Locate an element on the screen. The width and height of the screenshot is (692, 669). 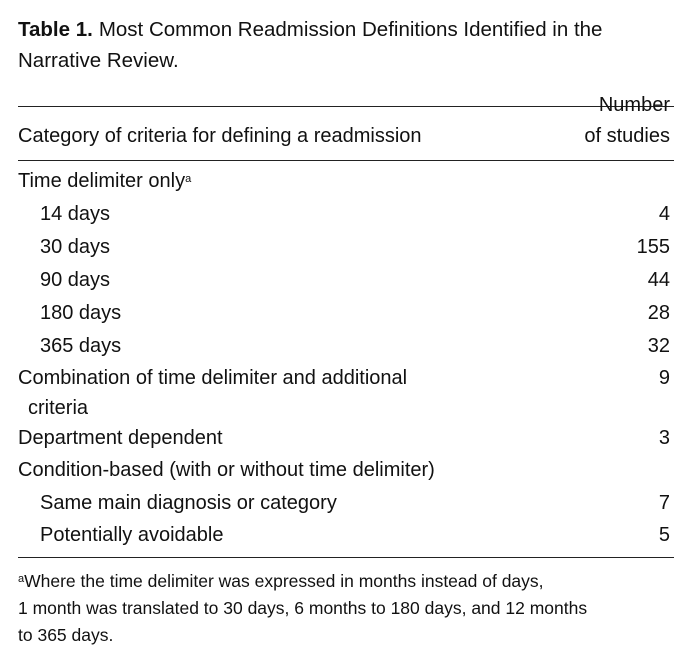
table-label: Table 1. is located at coordinates (55, 29).